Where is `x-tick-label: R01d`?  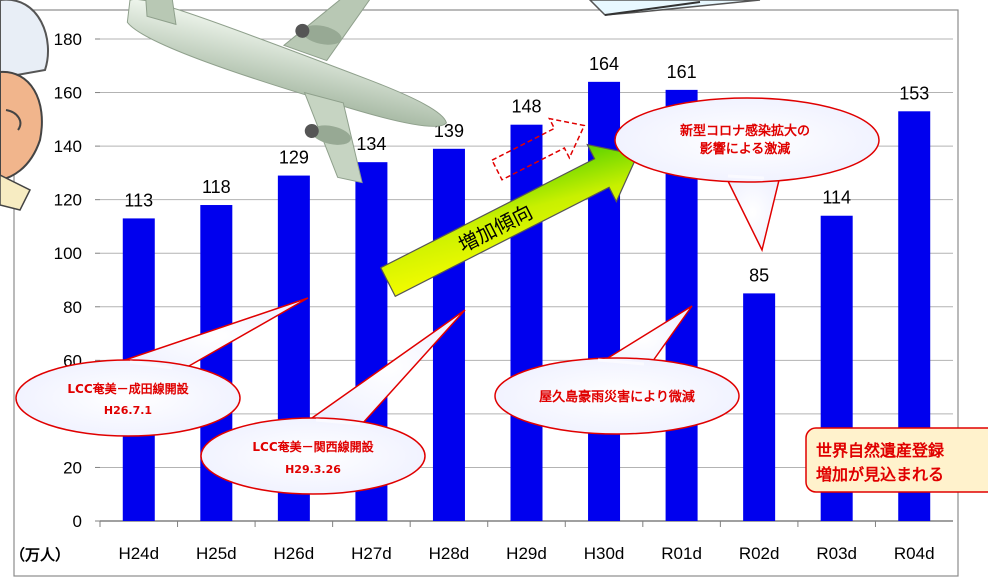
x-tick-label: R01d is located at coordinates (681, 553).